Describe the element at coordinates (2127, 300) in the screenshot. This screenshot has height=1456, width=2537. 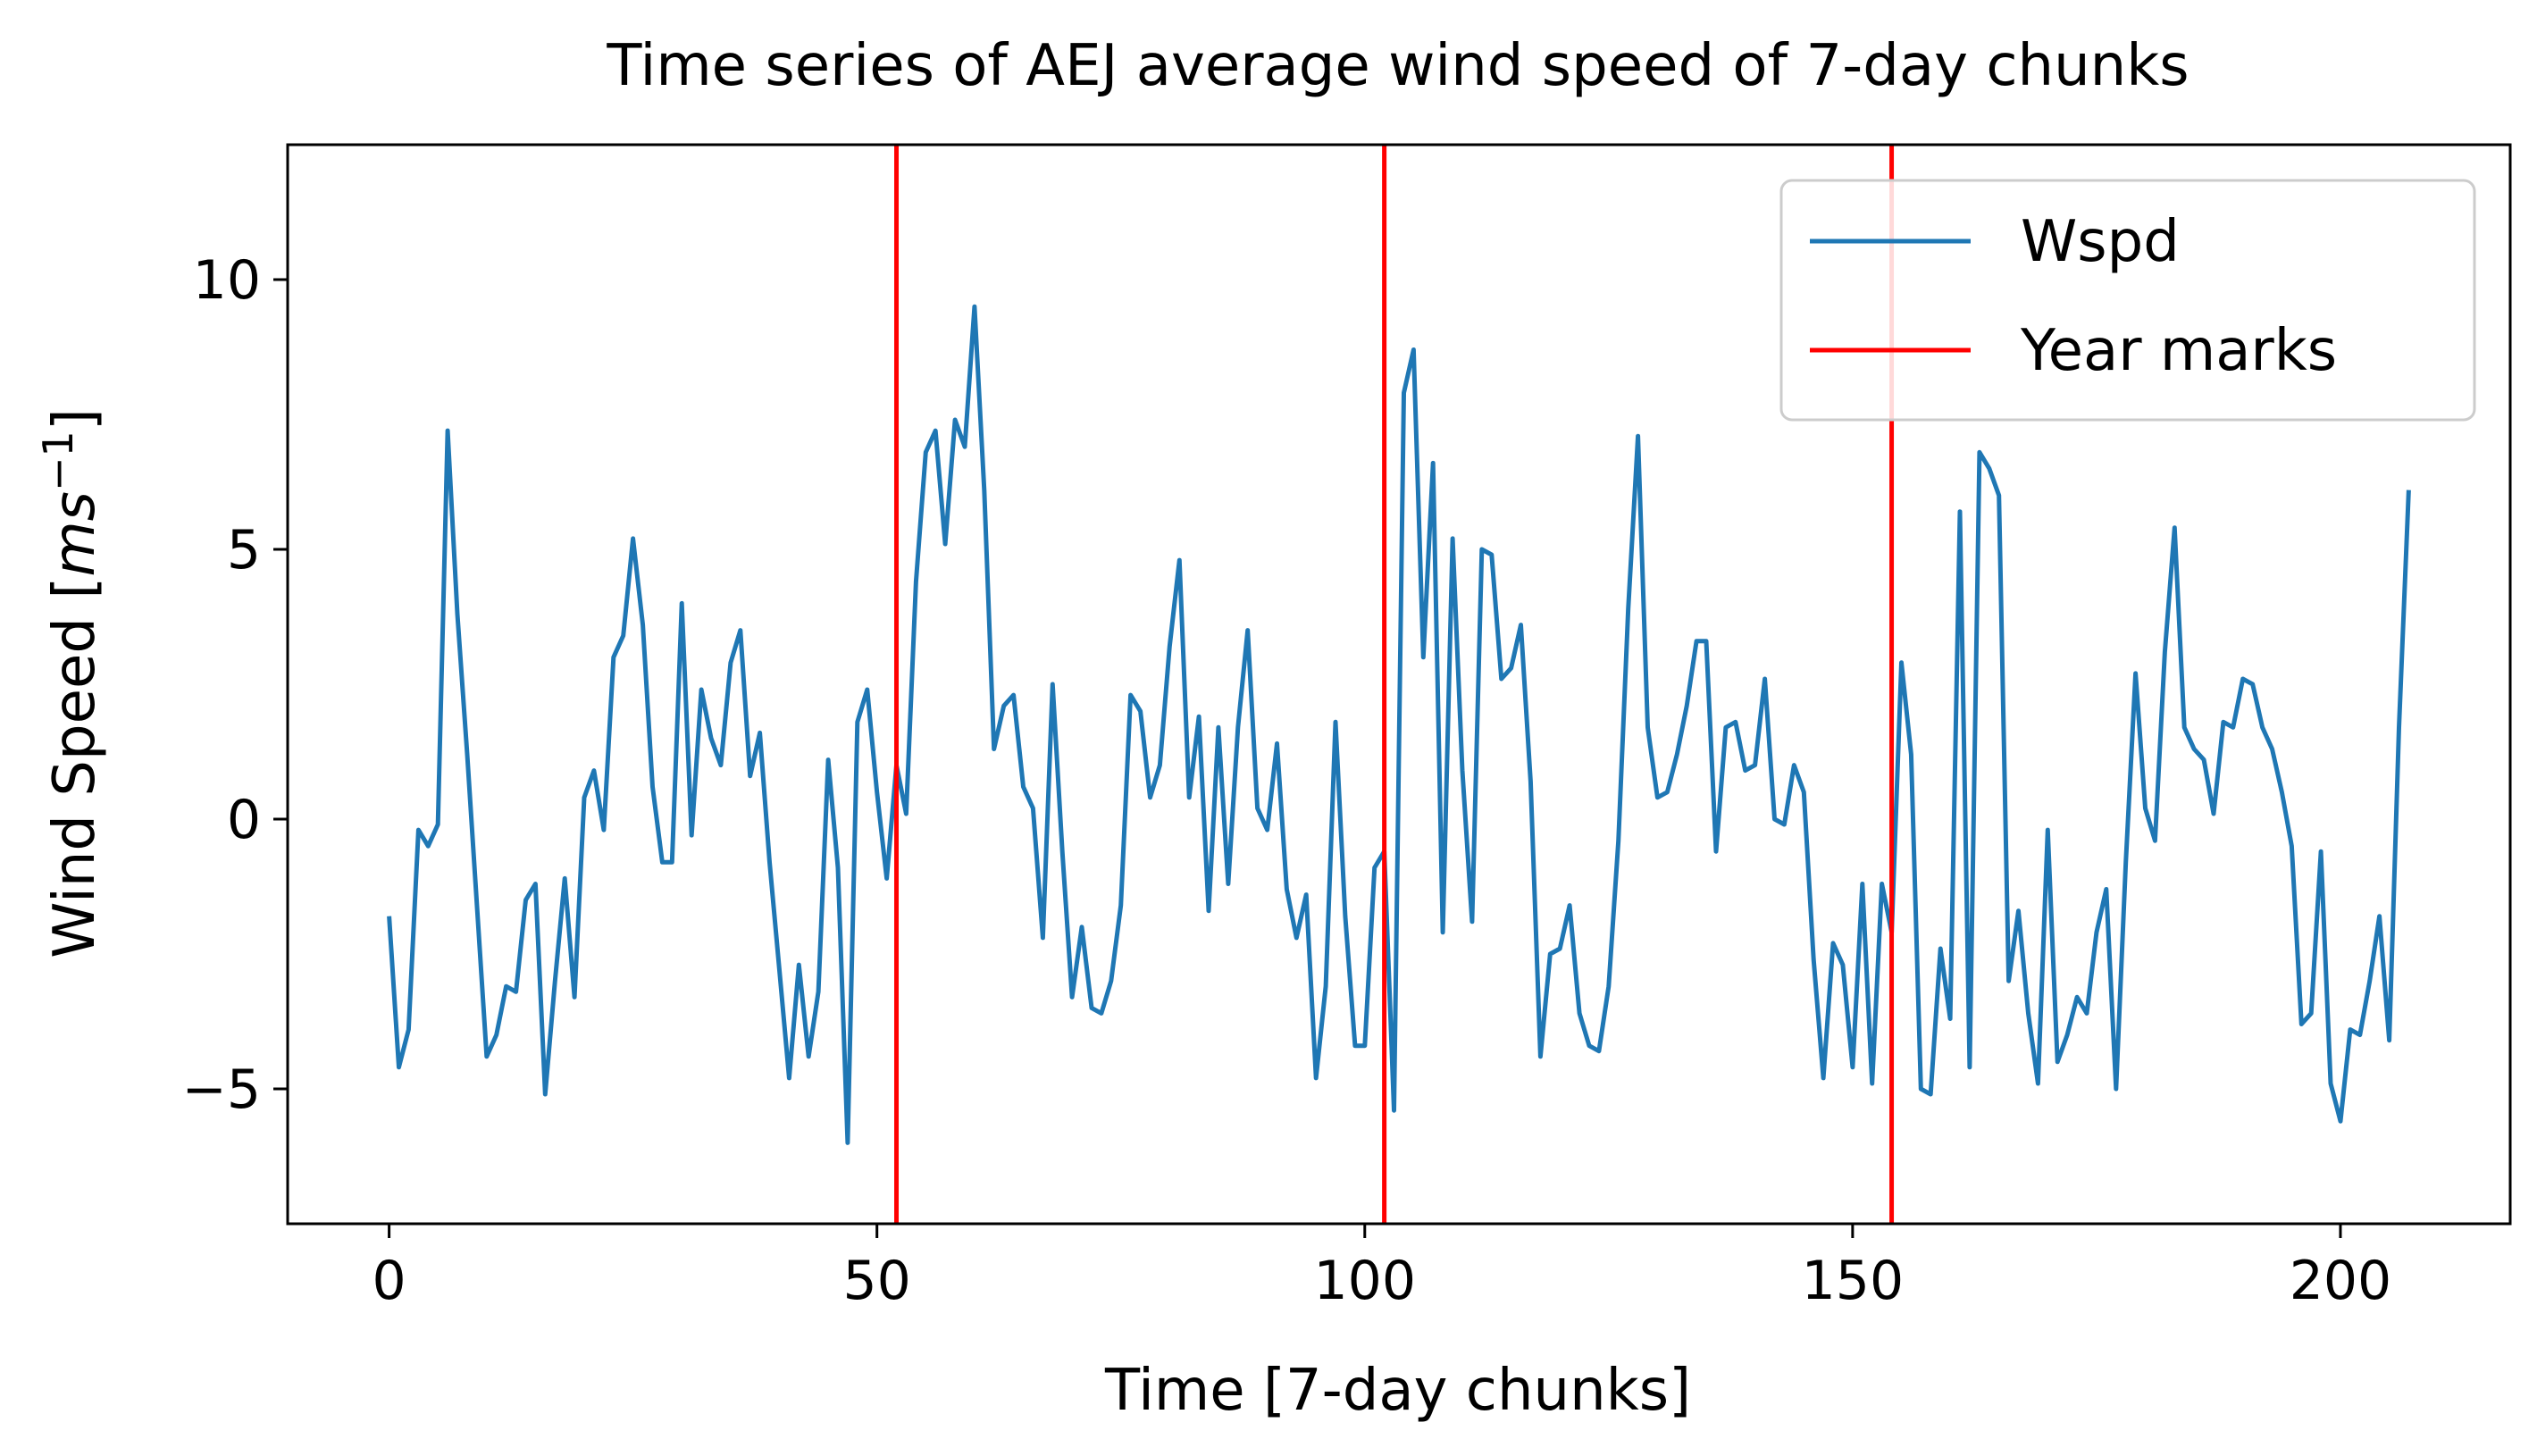
I see `legend: Wspd Year marks` at that location.